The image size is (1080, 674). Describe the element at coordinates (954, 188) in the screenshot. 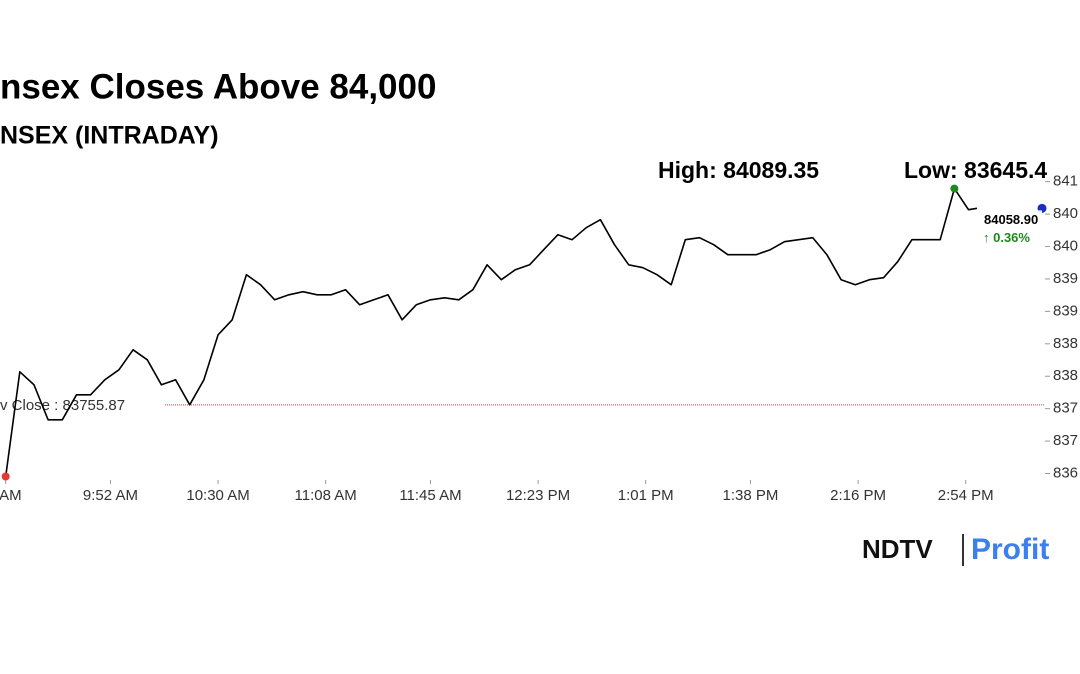

I see `high-marker` at that location.